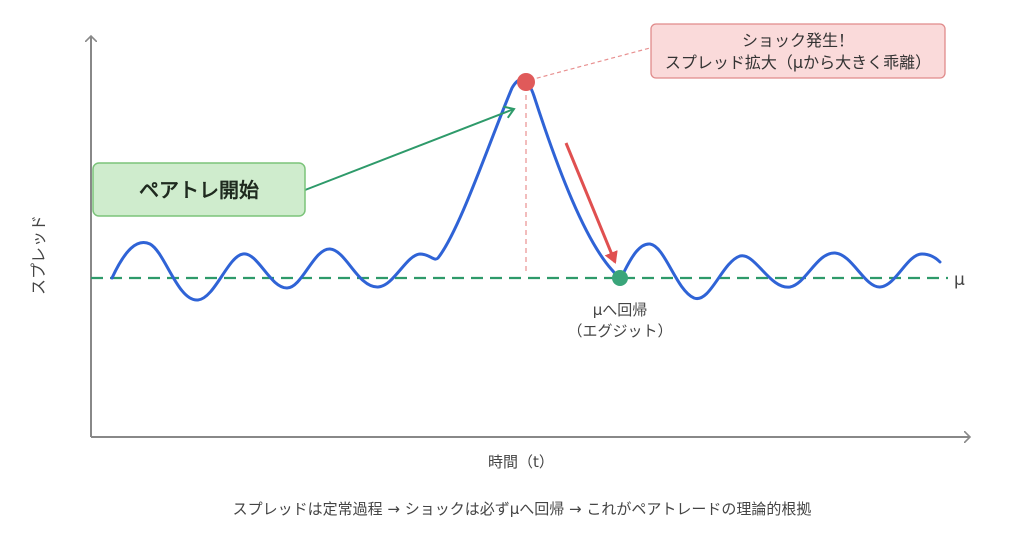  Describe the element at coordinates (619, 331) in the screenshot. I see `revert-label-line2: （エグジット）` at that location.